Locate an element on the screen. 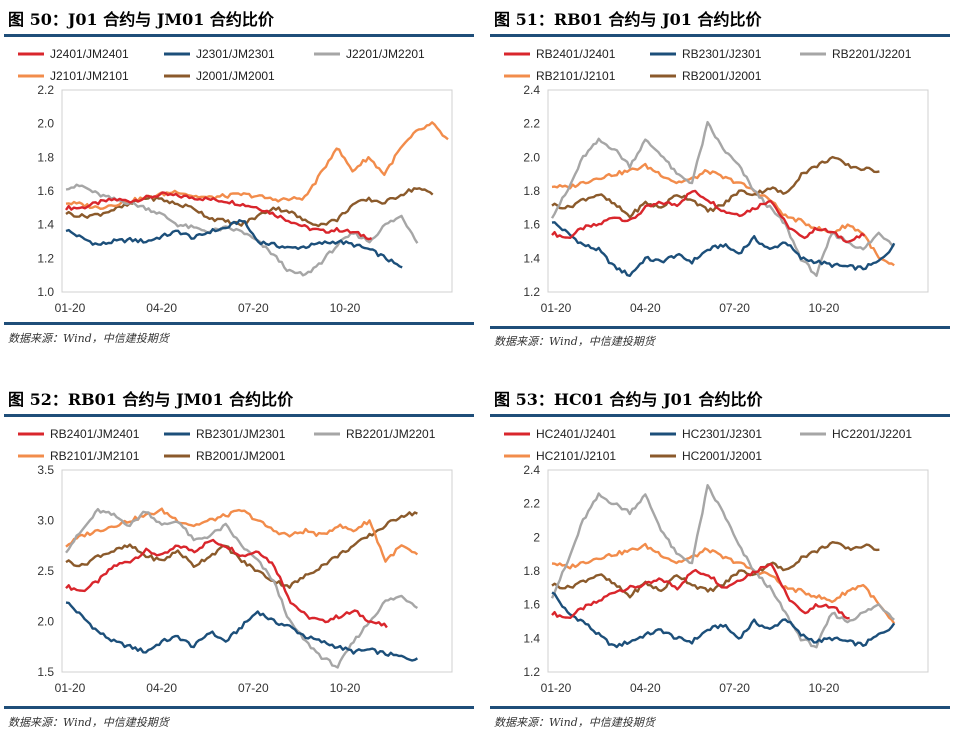 The width and height of the screenshot is (956, 740). legend-label: RB2301/J2301 is located at coordinates (722, 54).